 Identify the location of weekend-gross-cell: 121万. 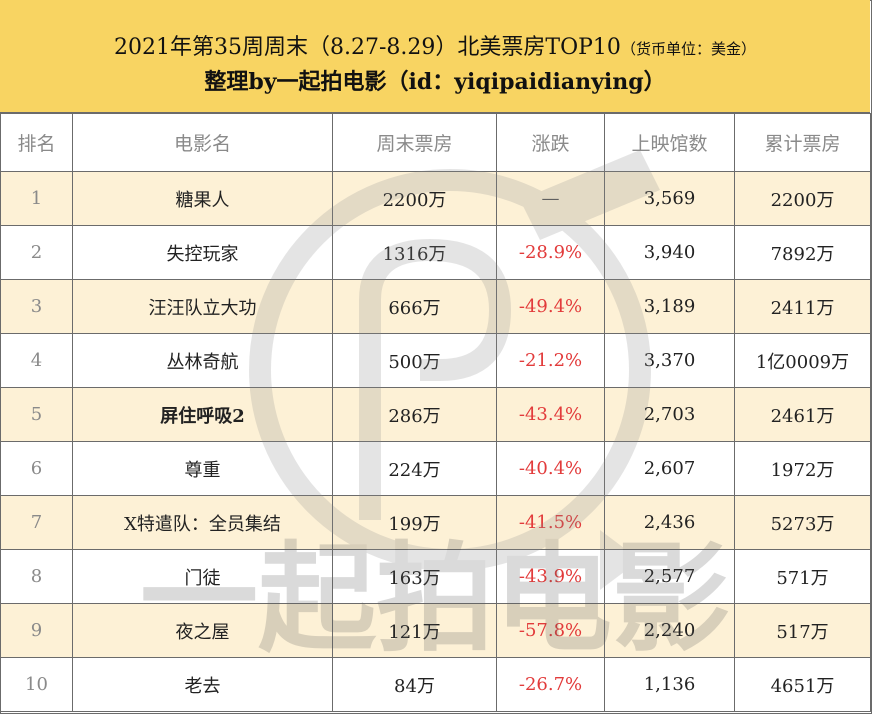
(414, 630).